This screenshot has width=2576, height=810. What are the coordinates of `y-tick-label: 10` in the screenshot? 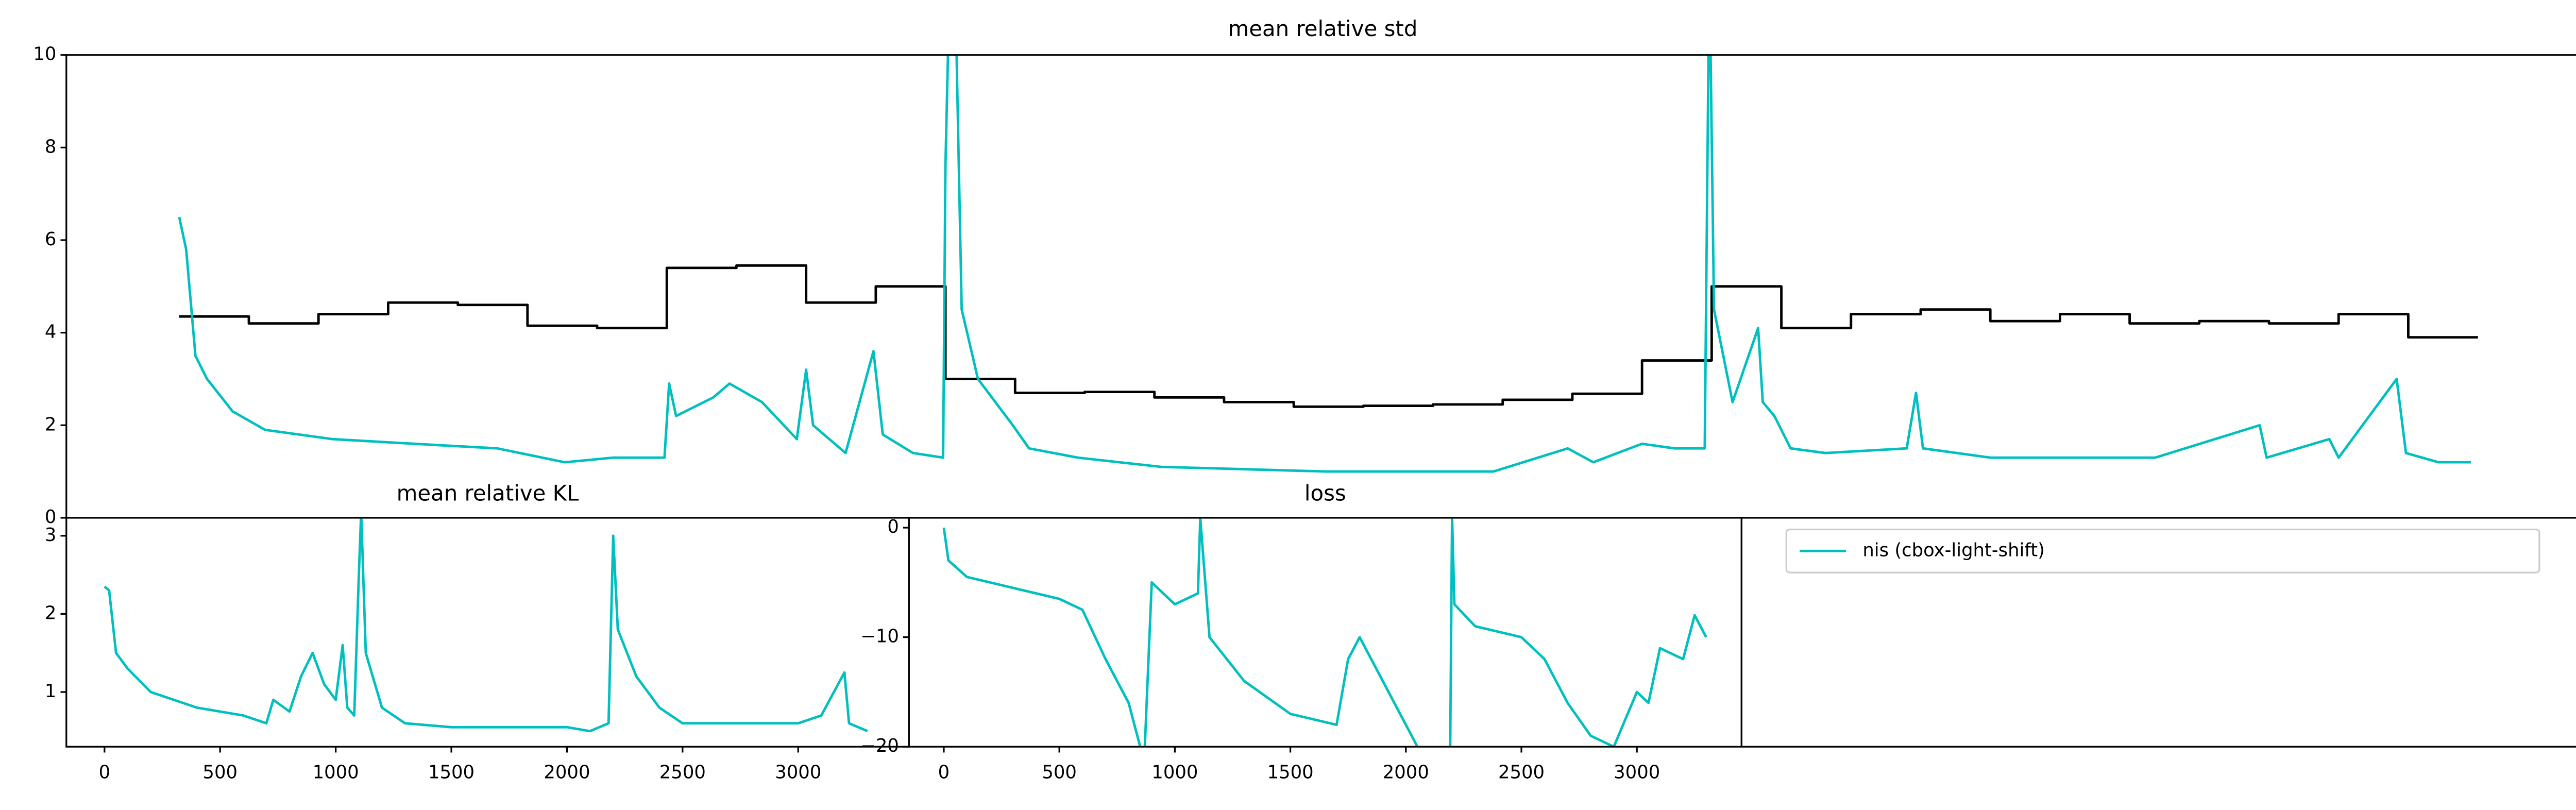 It's located at (44, 55).